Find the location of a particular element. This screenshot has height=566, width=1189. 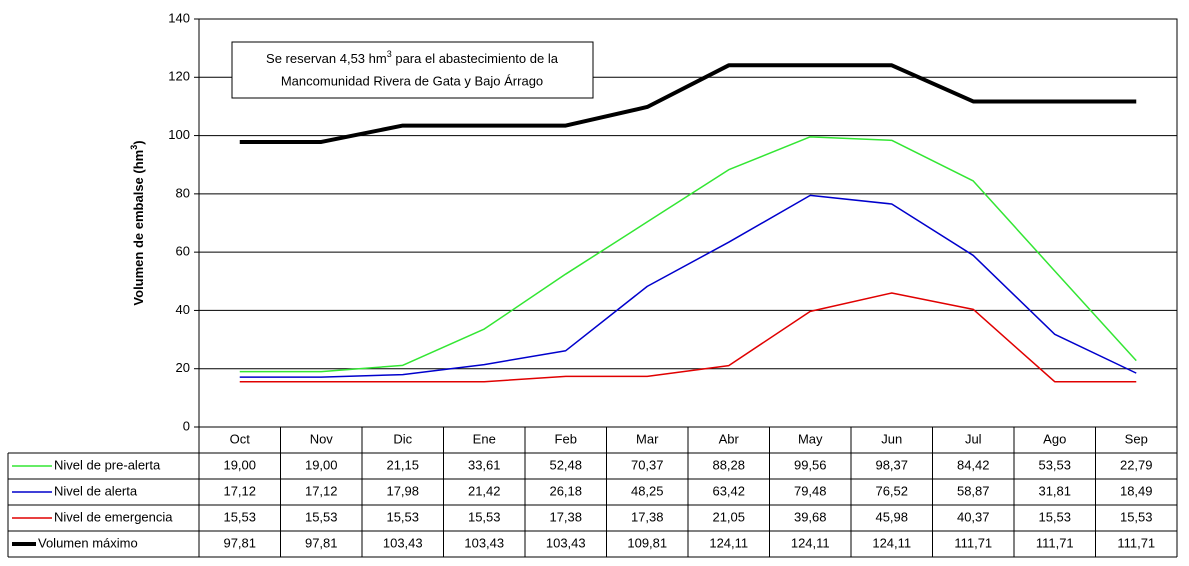

table-cell: 88,28 is located at coordinates (728, 464).